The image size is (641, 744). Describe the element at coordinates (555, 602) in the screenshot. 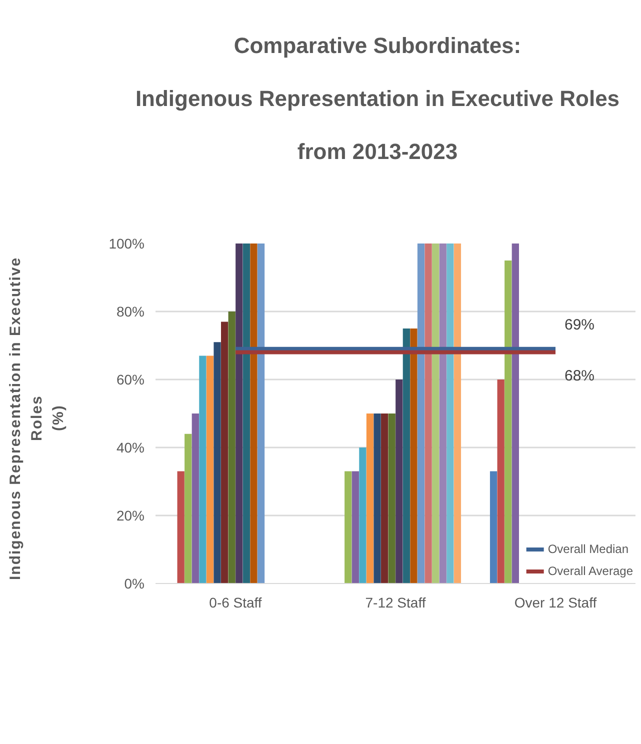

I see `x-tick-label: Over 12 Staff` at that location.